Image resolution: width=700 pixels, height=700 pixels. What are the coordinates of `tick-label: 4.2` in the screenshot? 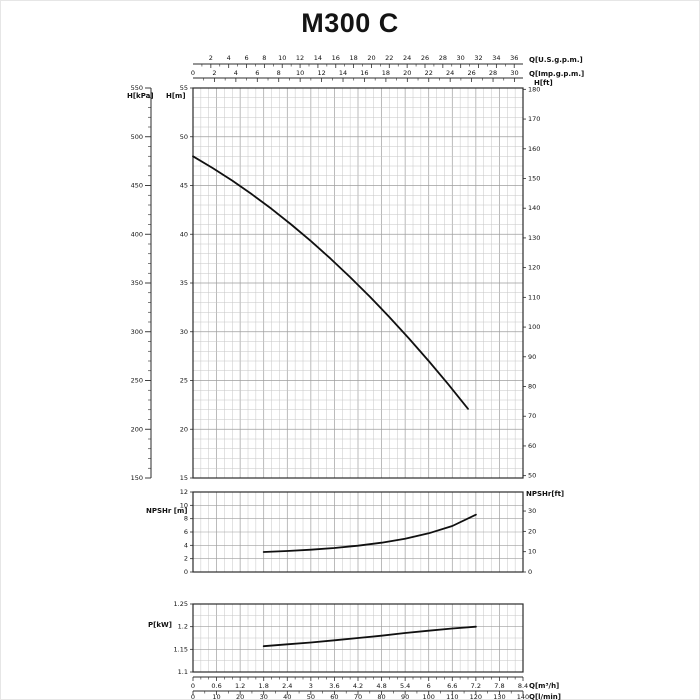 It's located at (358, 686).